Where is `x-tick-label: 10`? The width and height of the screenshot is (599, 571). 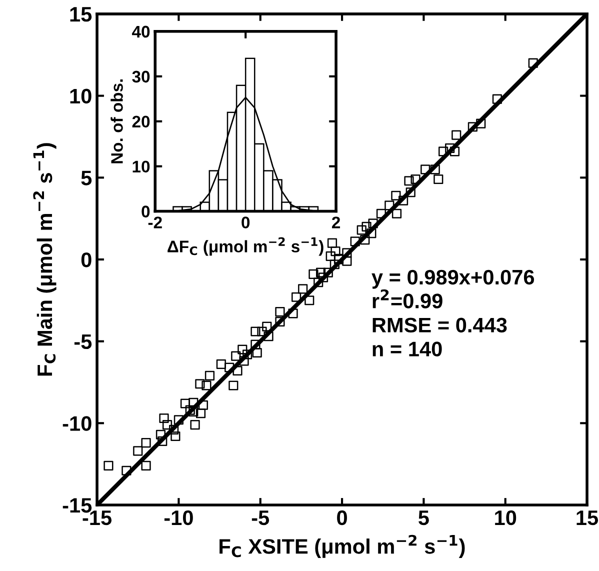 x-tick-label: 10 is located at coordinates (505, 518).